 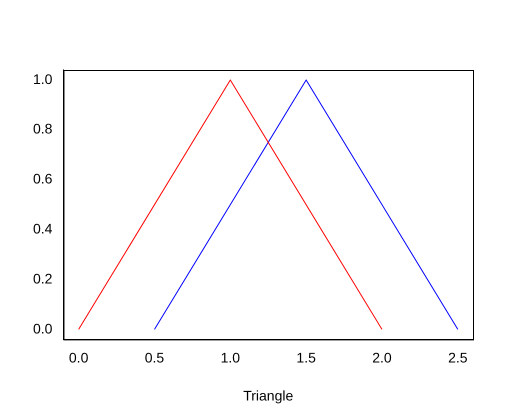 I want to click on x-tick-label: 0.5, so click(x=154, y=358).